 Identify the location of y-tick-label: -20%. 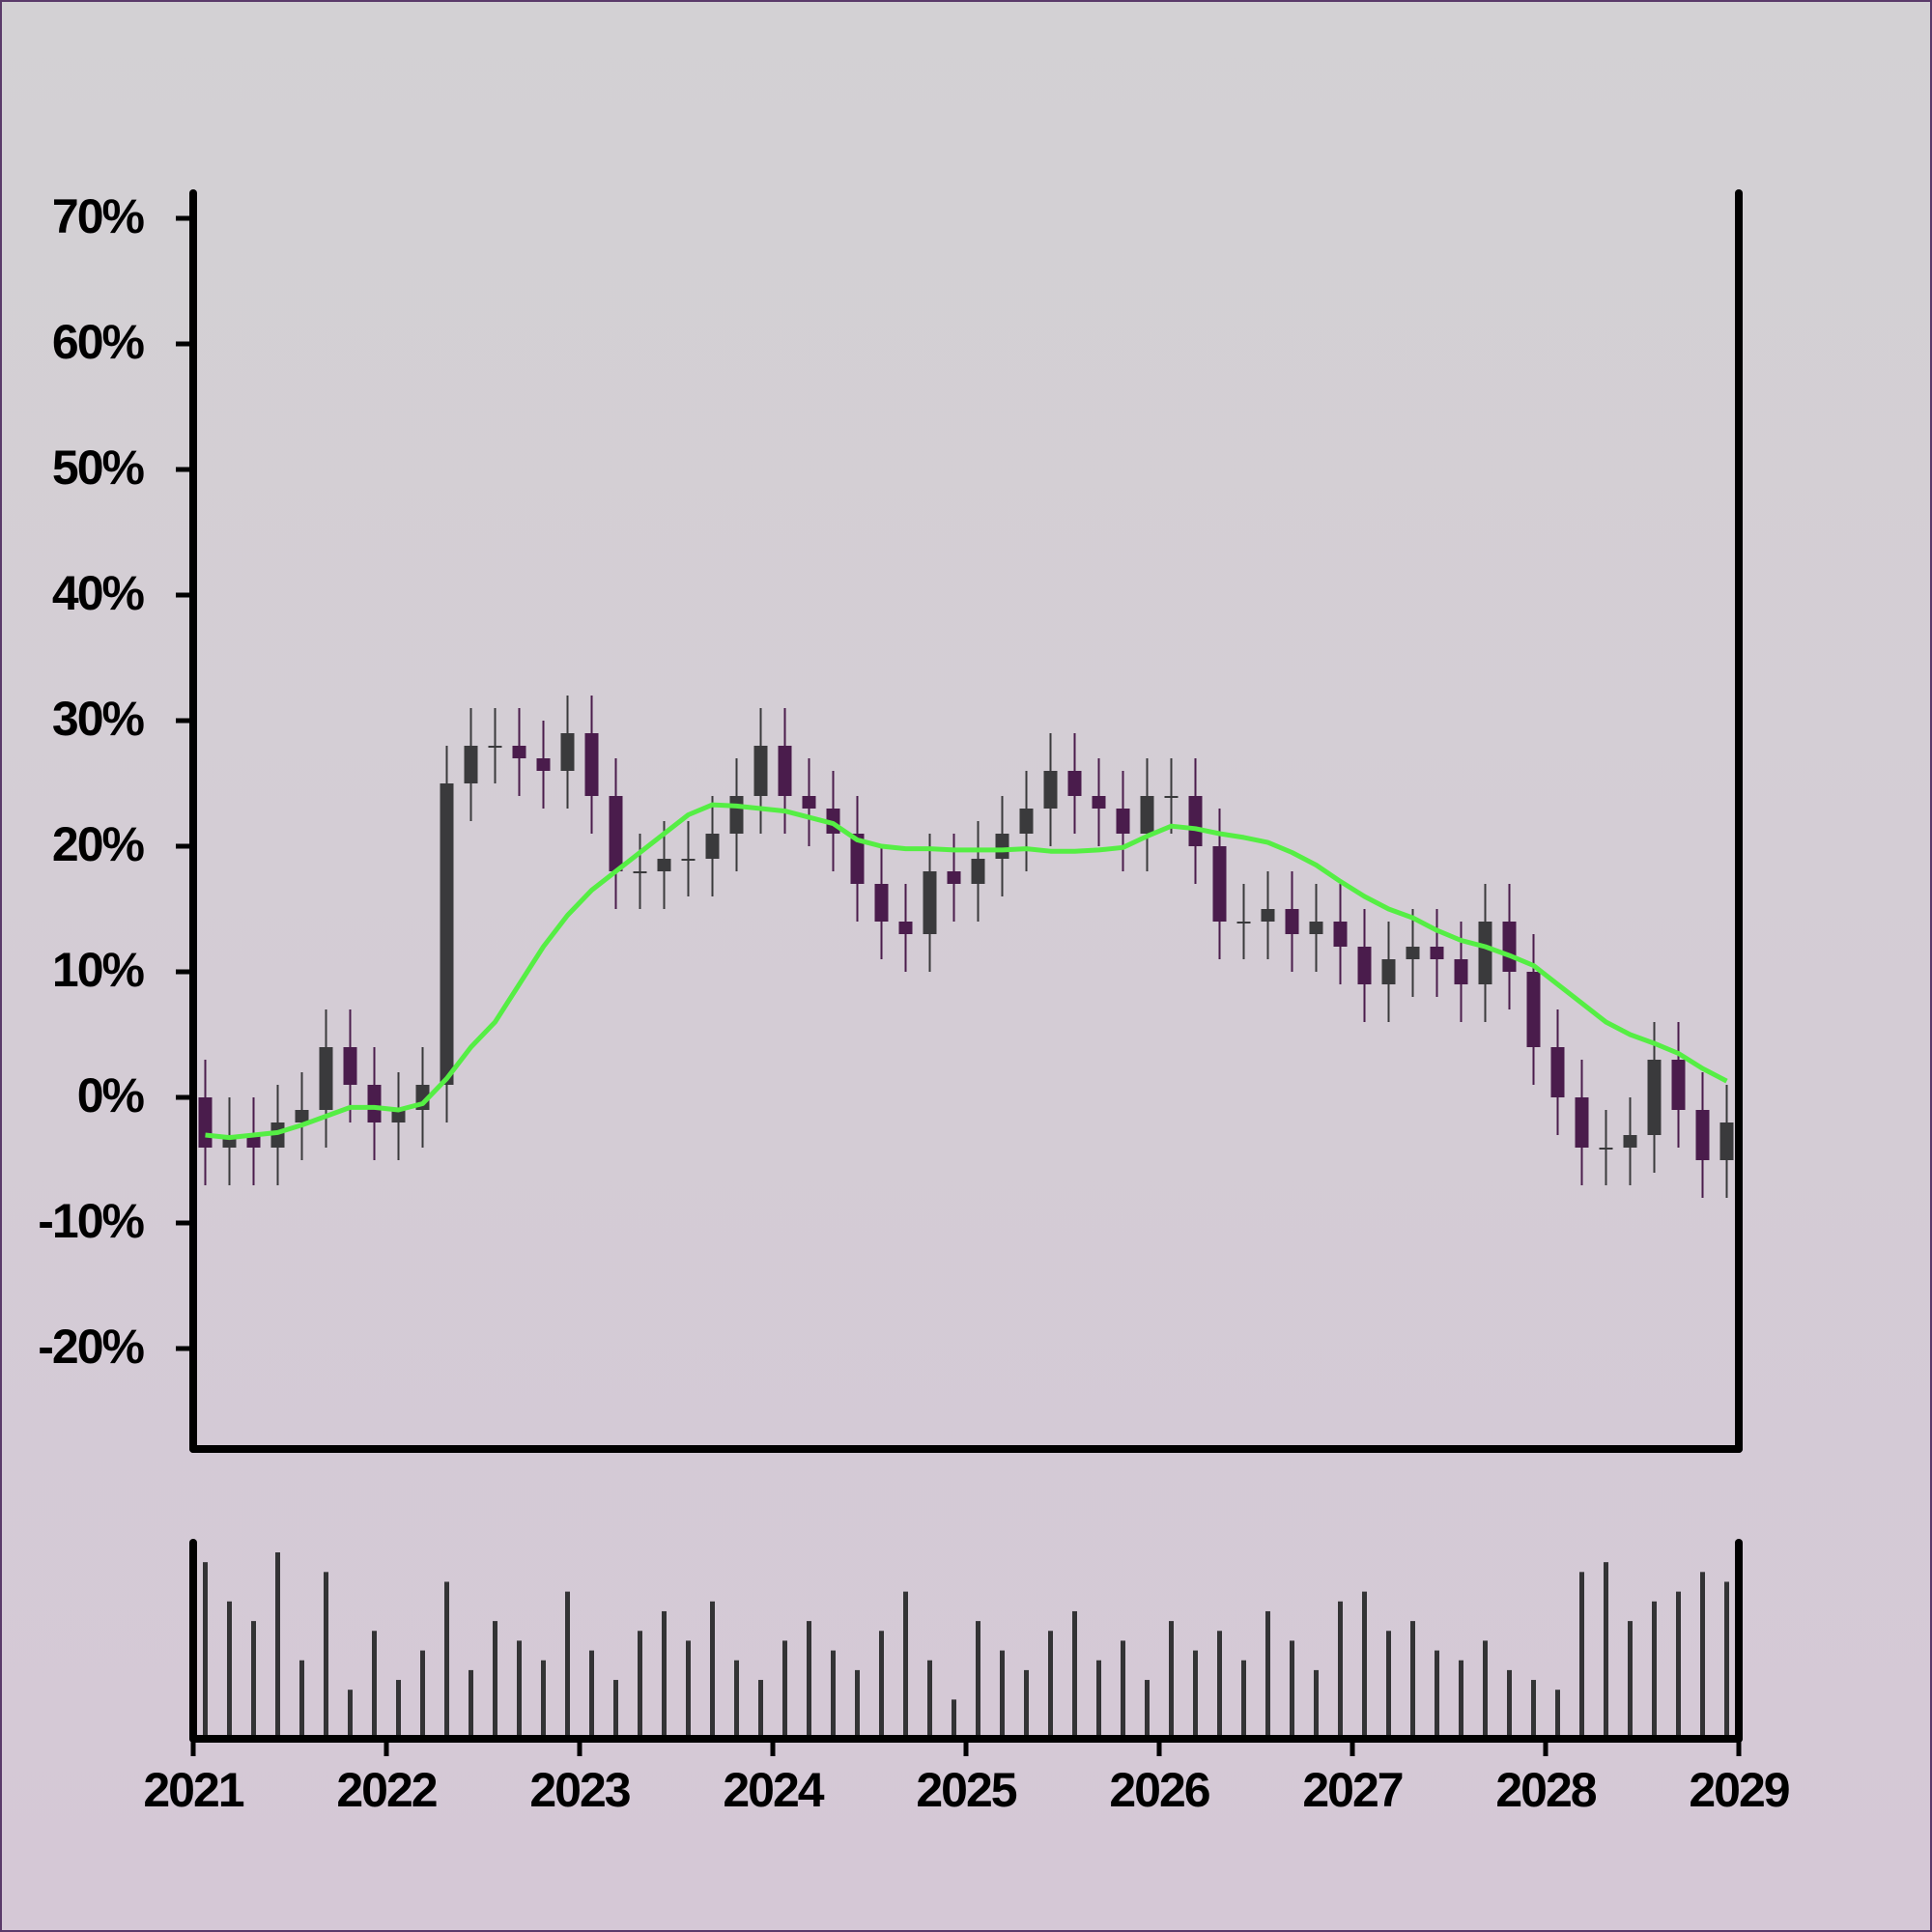
(91, 1347).